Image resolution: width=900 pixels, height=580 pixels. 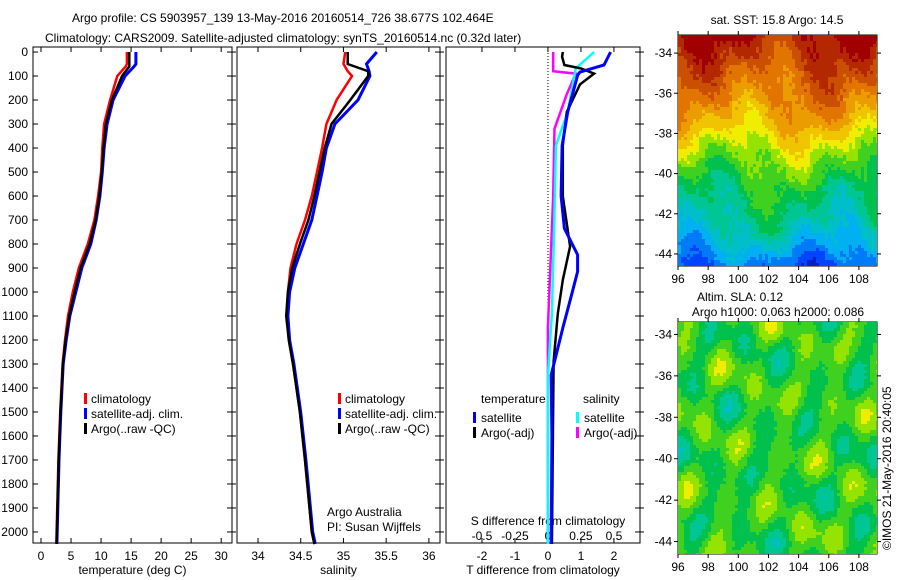 What do you see at coordinates (71, 556) in the screenshot?
I see `x-tick-label: 5` at bounding box center [71, 556].